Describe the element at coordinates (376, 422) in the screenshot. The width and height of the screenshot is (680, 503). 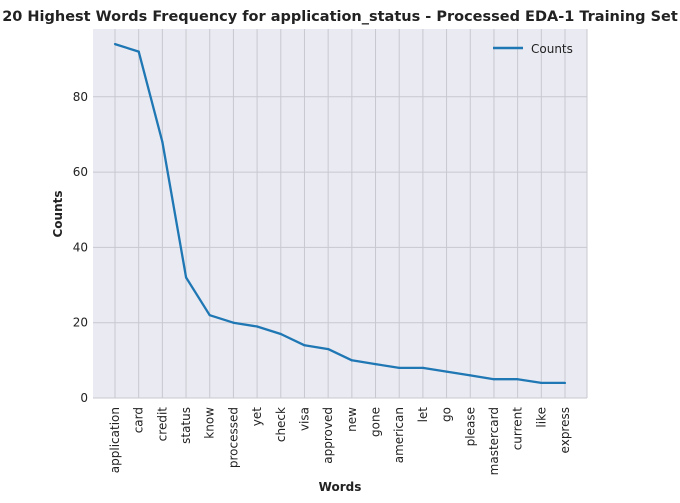
I see `x-tick-label: gone` at that location.